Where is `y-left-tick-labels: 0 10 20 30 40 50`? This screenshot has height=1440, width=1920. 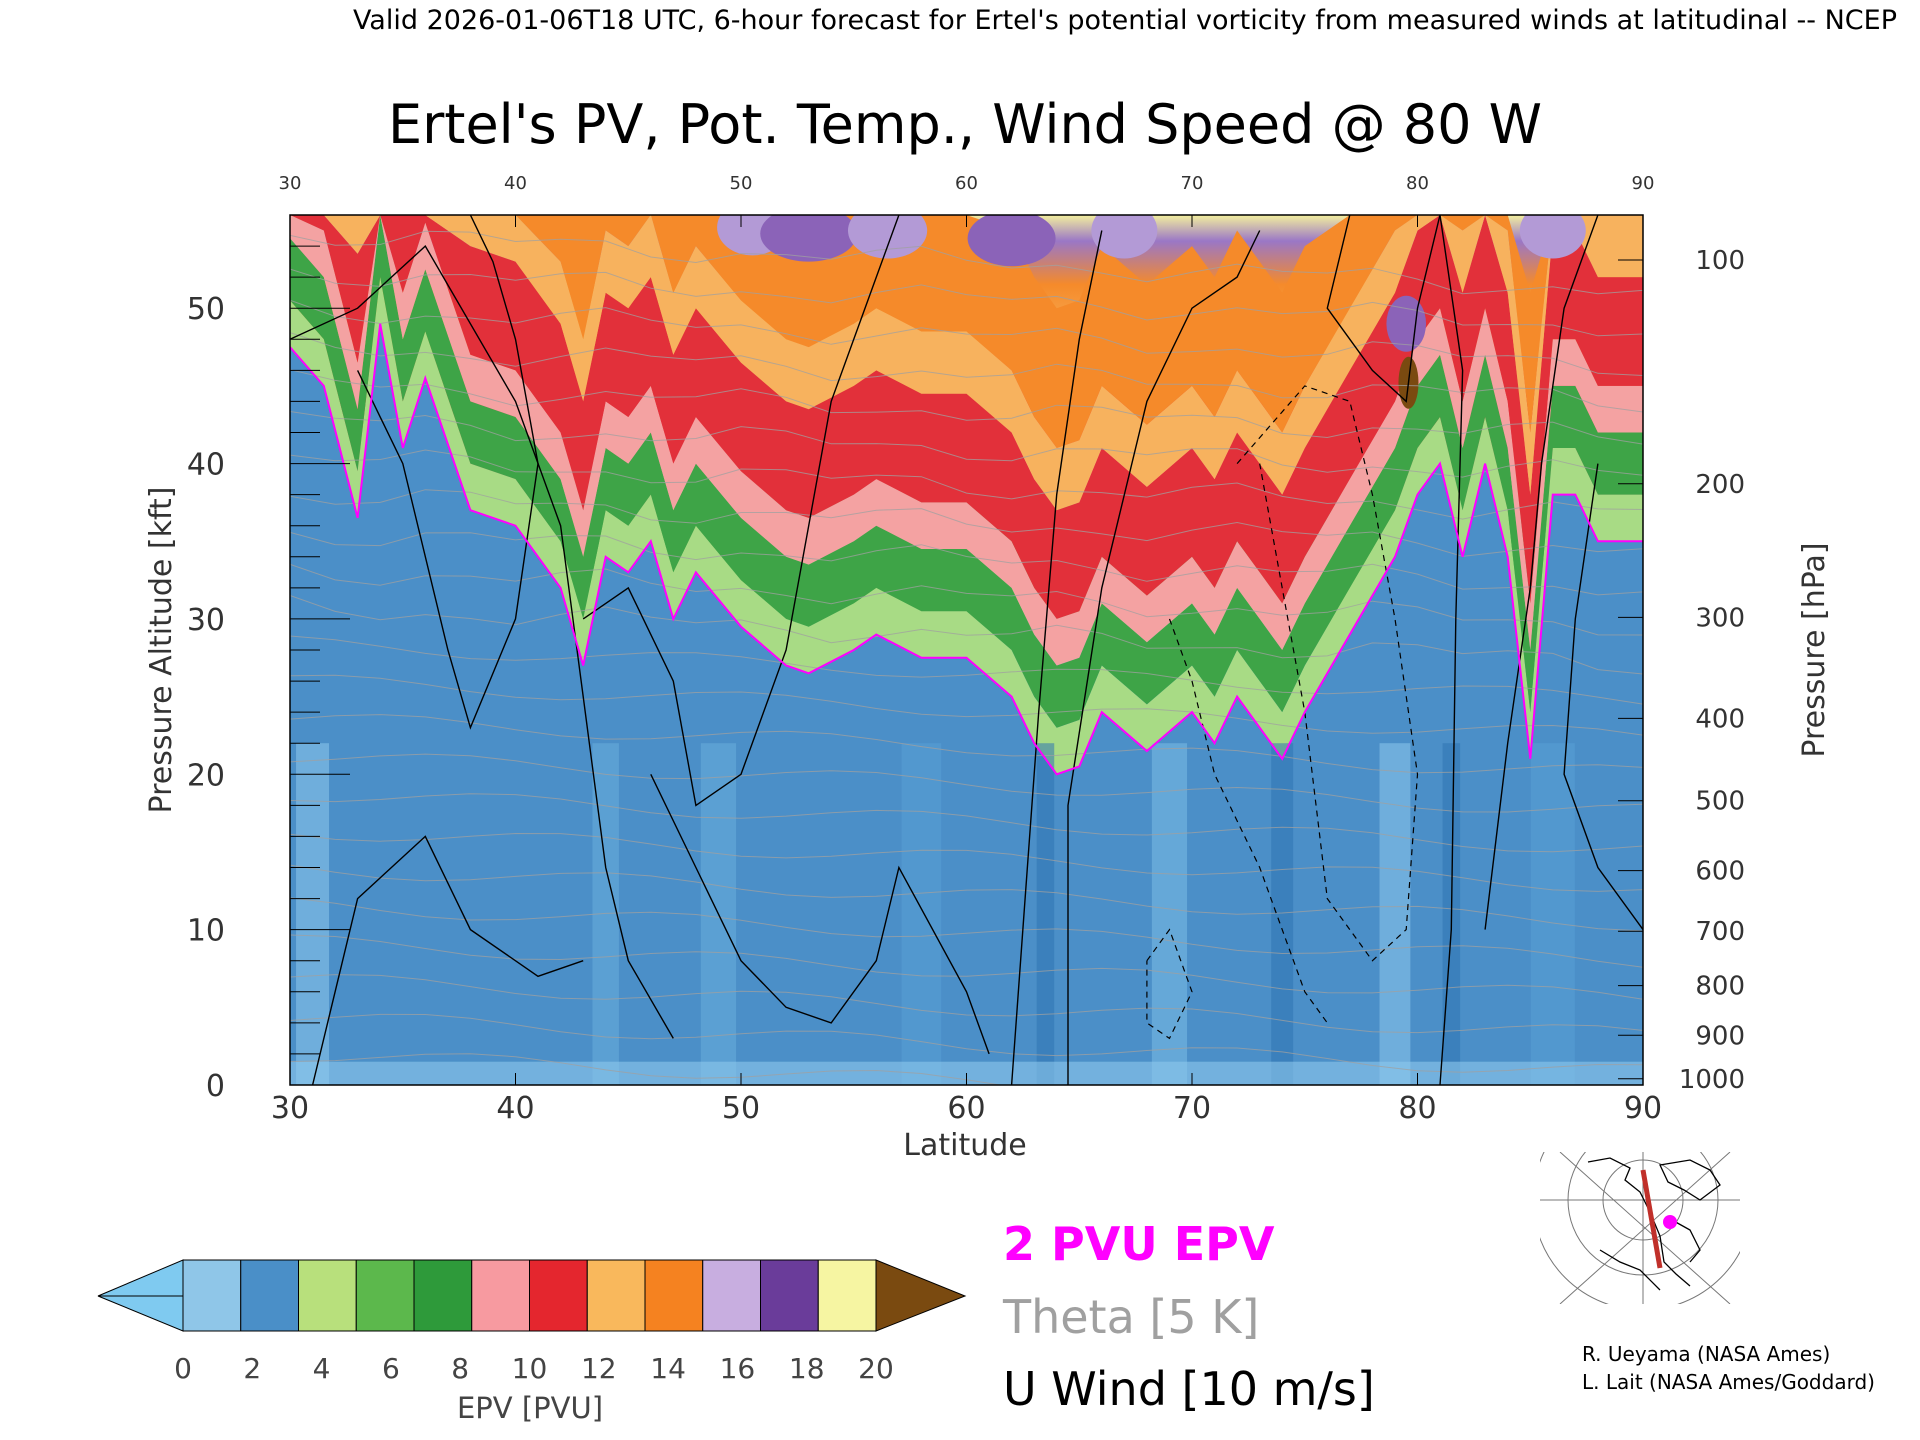 y-left-tick-labels: 0 10 20 30 40 50 is located at coordinates (206, 698).